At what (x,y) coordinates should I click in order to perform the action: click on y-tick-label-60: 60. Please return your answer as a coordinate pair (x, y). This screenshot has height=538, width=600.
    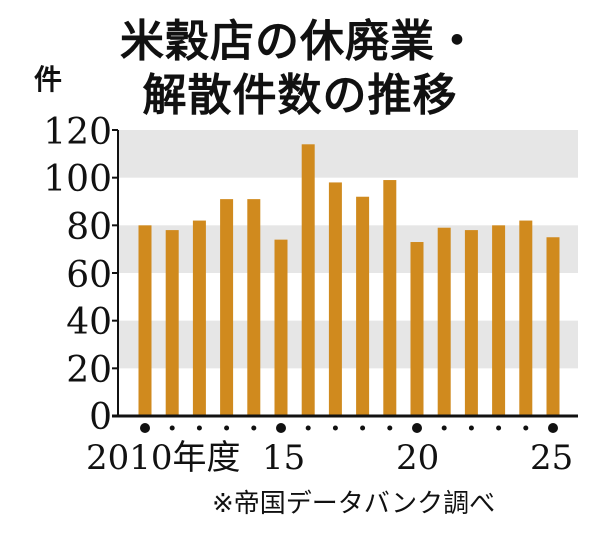
    Looking at the image, I should click on (89, 275).